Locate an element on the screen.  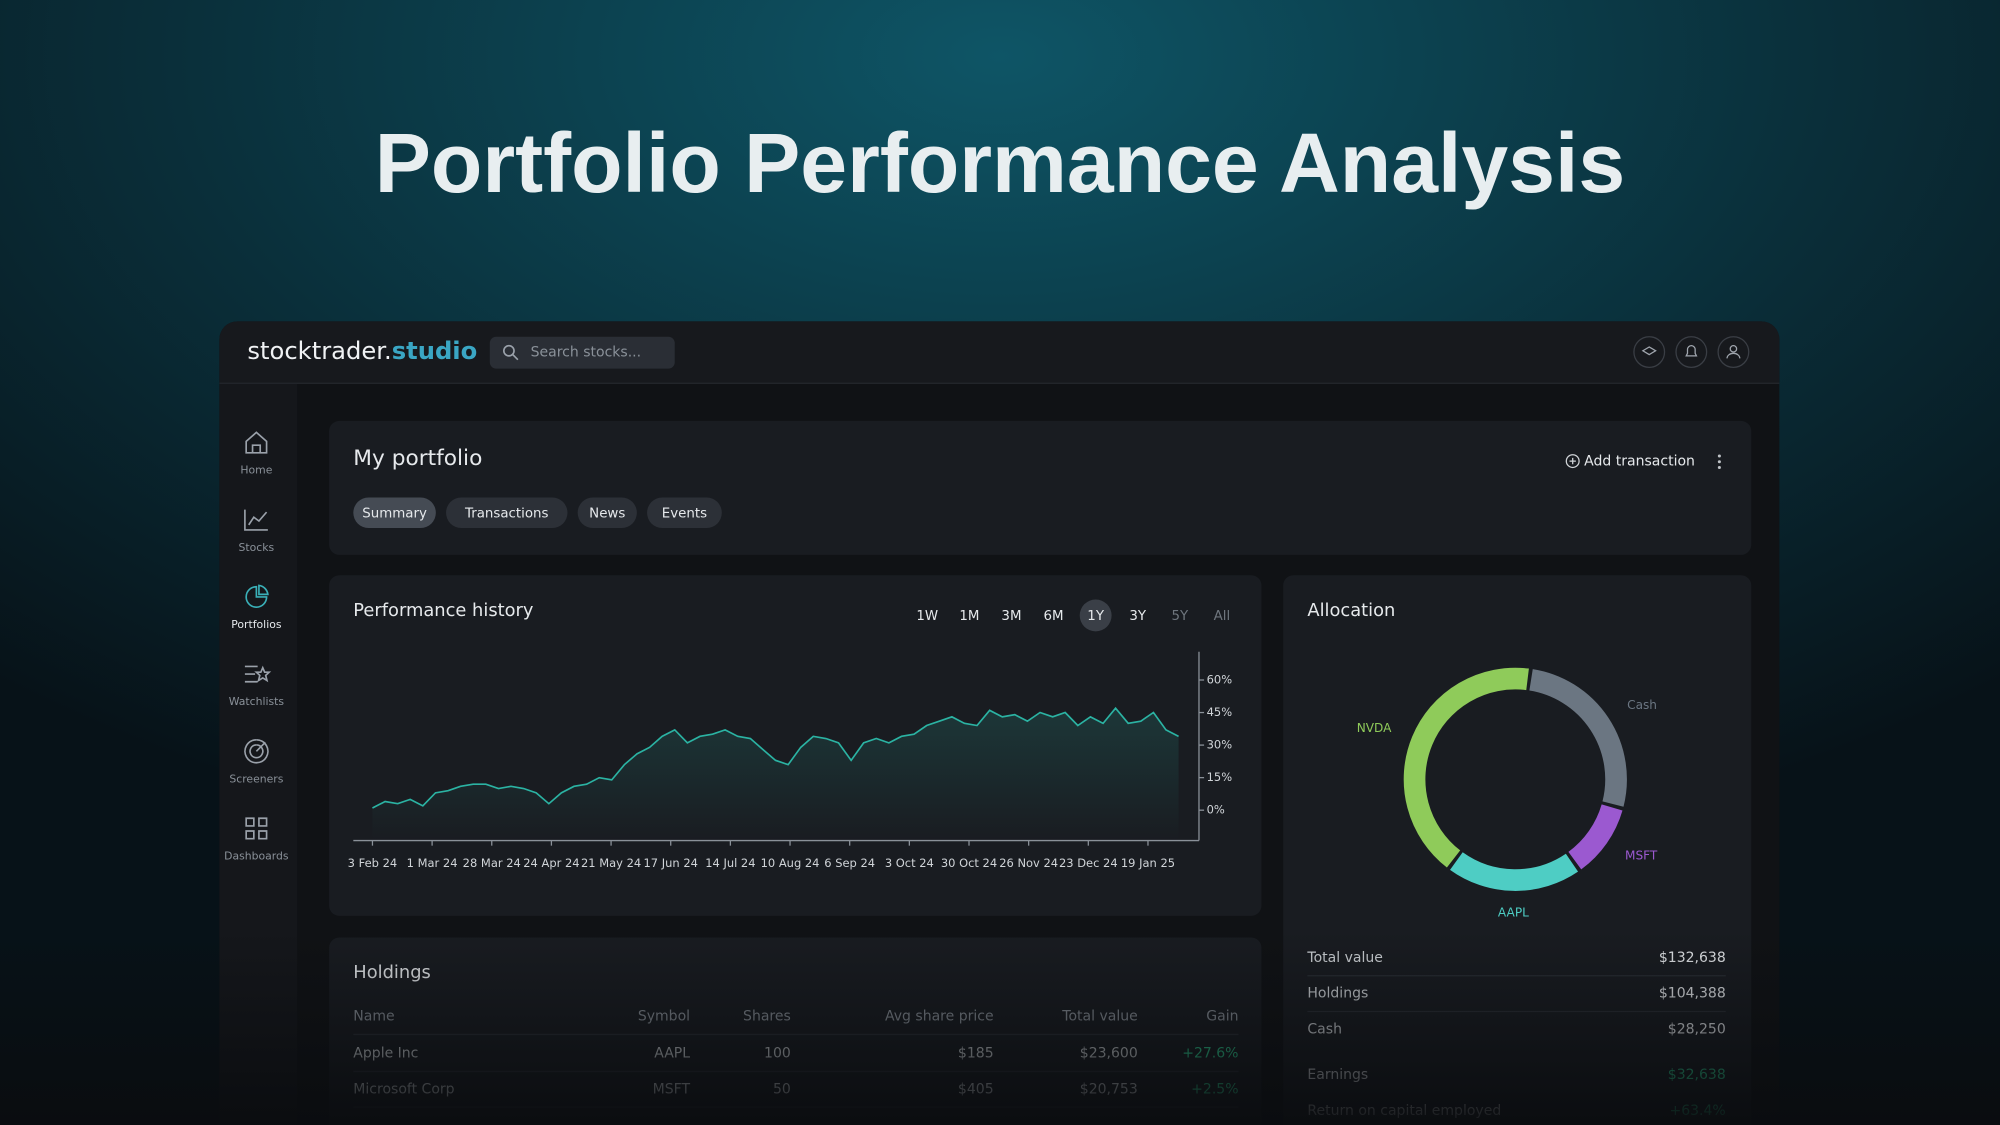
academy-icon is located at coordinates (1649, 351).